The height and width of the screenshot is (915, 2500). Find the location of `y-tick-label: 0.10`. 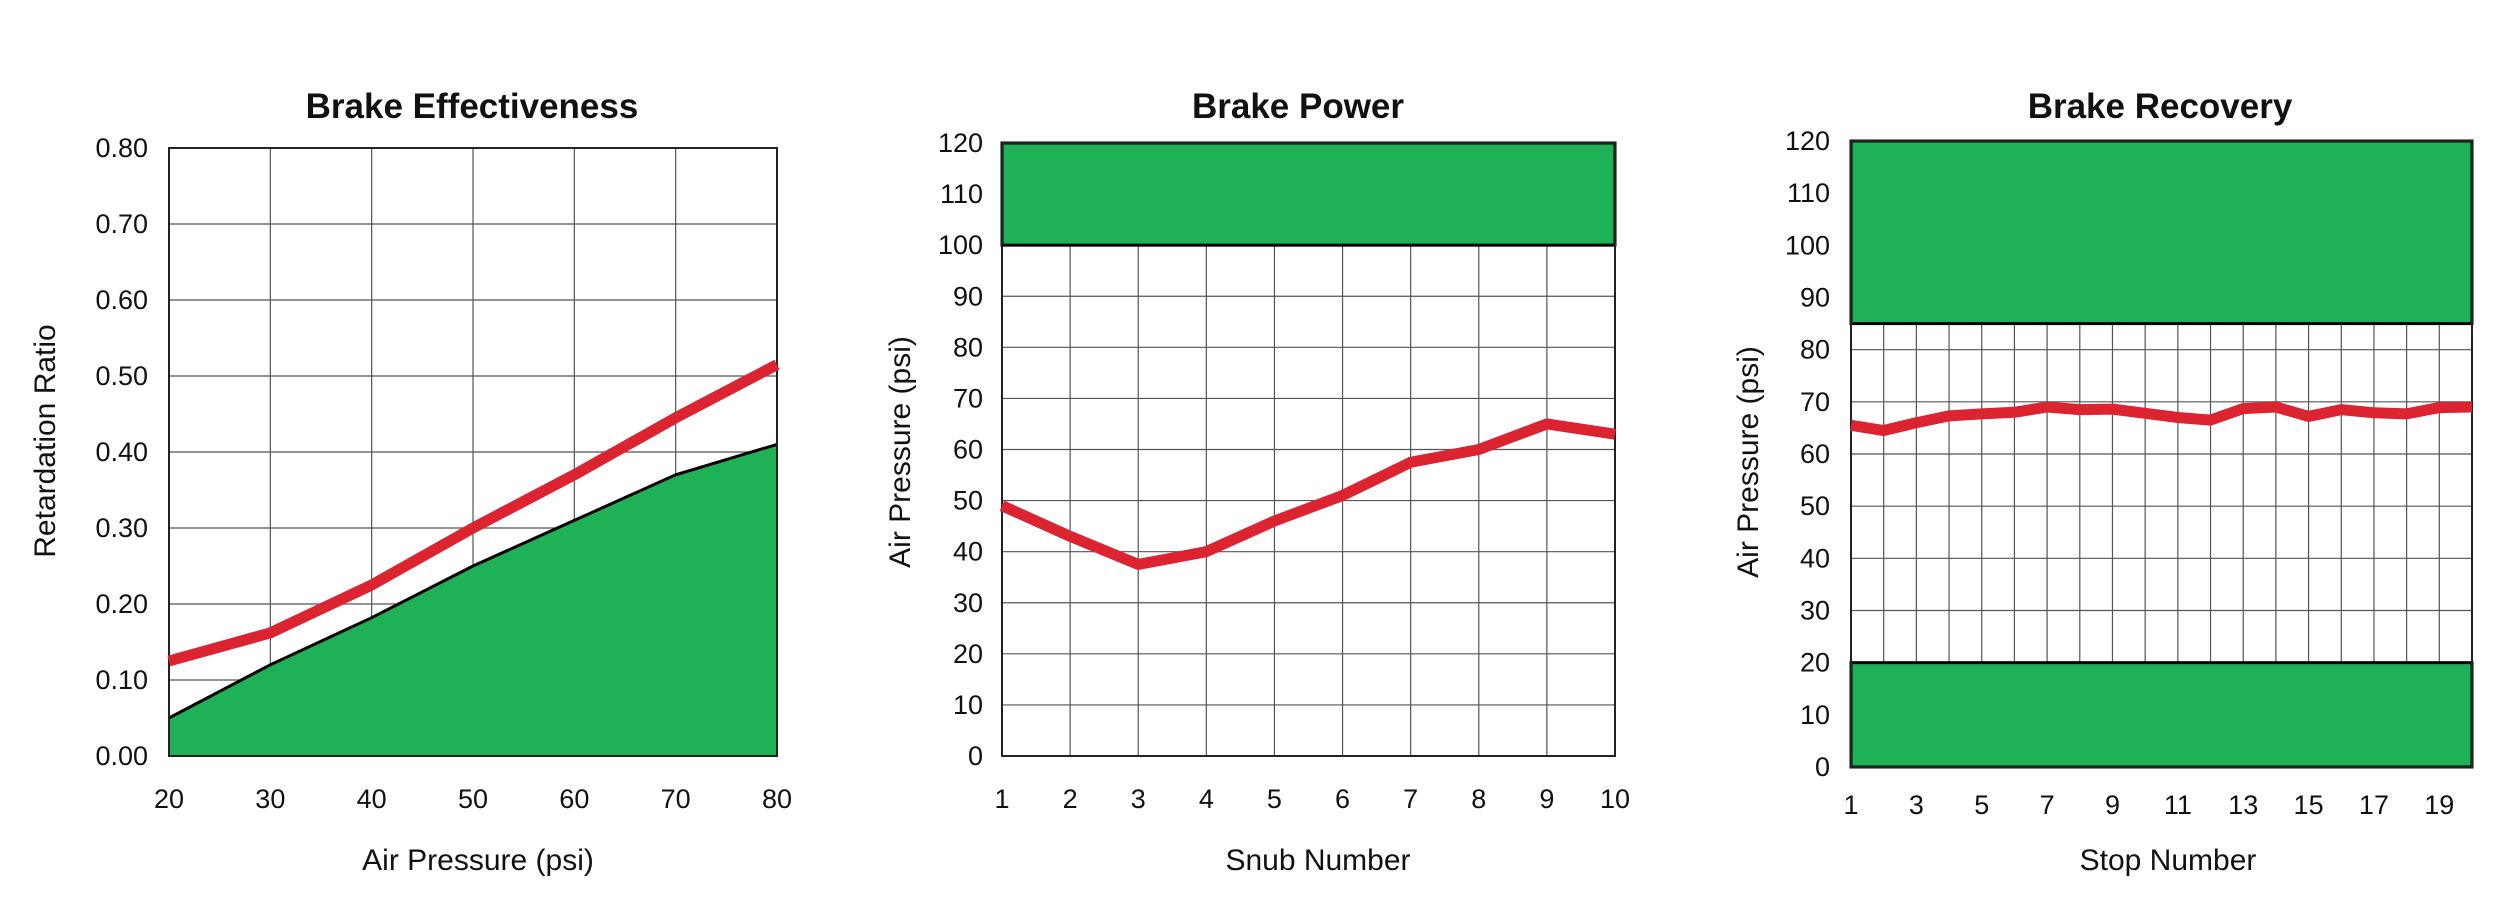

y-tick-label: 0.10 is located at coordinates (121, 680).